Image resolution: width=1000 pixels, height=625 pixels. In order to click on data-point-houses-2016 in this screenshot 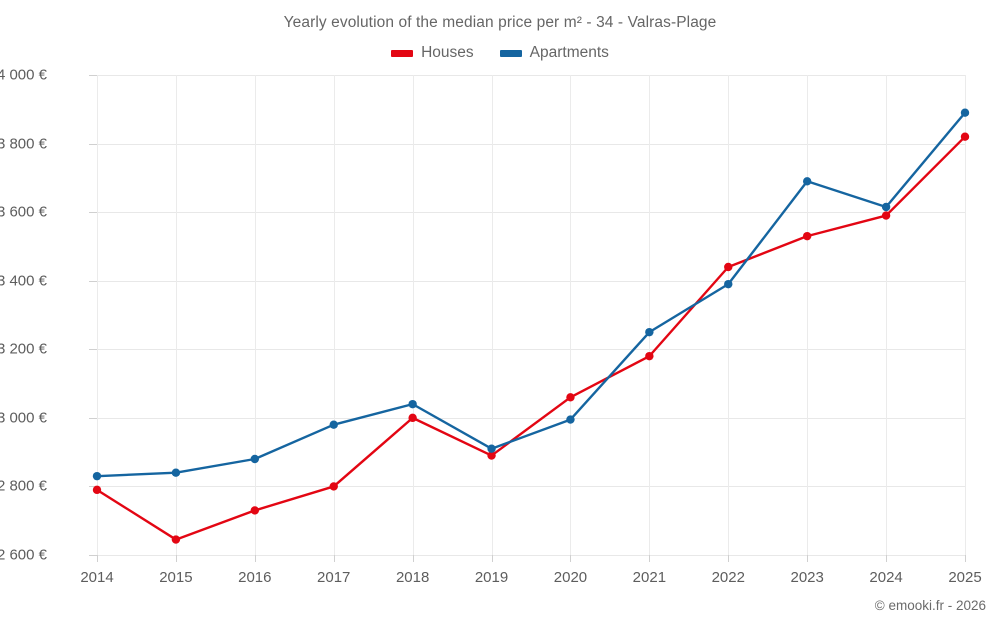, I will do `click(255, 510)`.